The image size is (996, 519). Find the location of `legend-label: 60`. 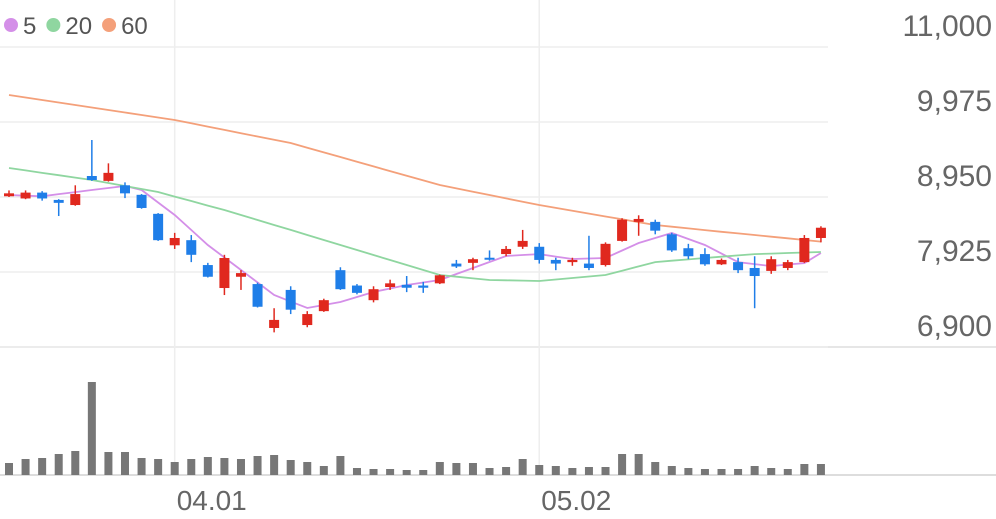

legend-label: 60 is located at coordinates (134, 26).